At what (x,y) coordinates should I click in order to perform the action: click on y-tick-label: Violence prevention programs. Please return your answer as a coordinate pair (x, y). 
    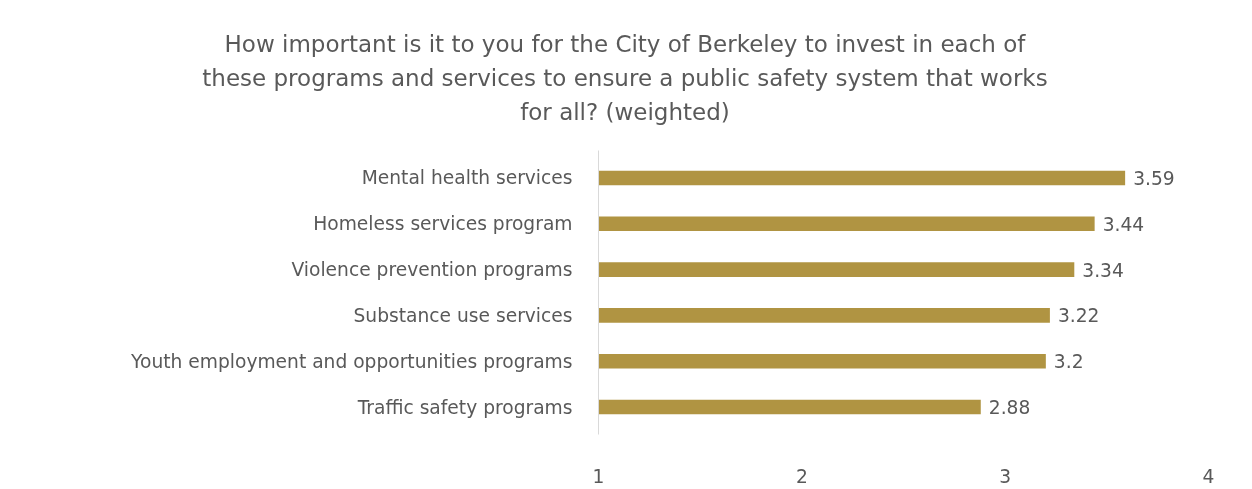
    Looking at the image, I should click on (432, 270).